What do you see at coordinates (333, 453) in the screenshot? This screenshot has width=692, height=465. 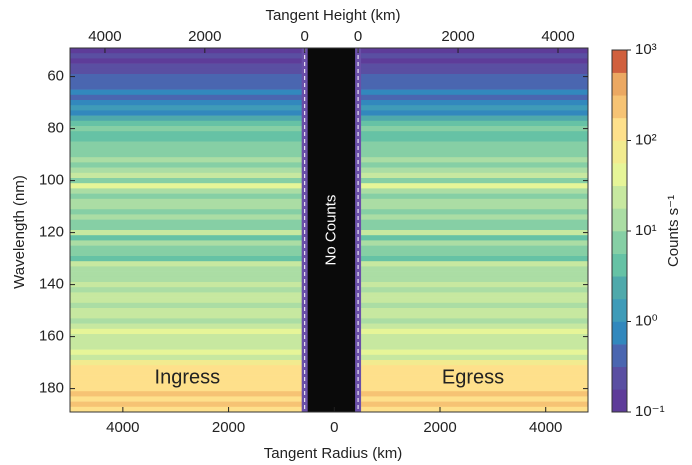 I see `x-axis-title: Tangent Radius (km)` at bounding box center [333, 453].